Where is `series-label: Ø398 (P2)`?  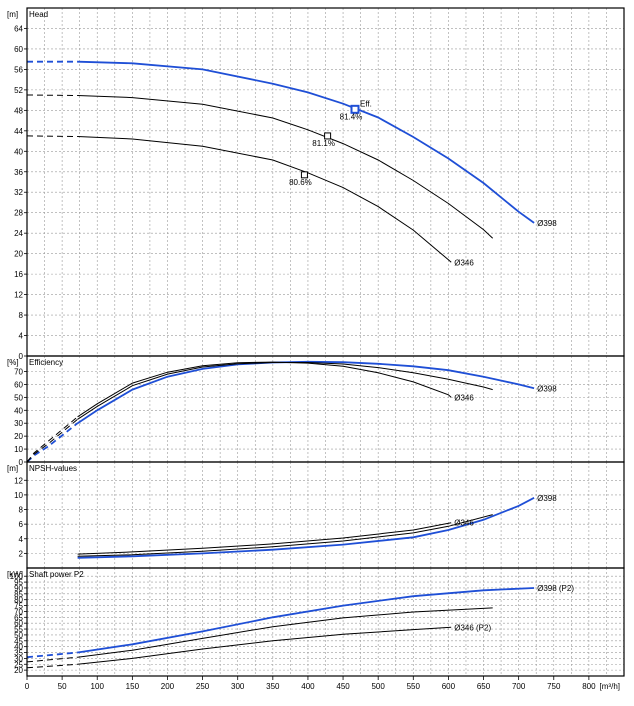 series-label: Ø398 (P2) is located at coordinates (555, 588).